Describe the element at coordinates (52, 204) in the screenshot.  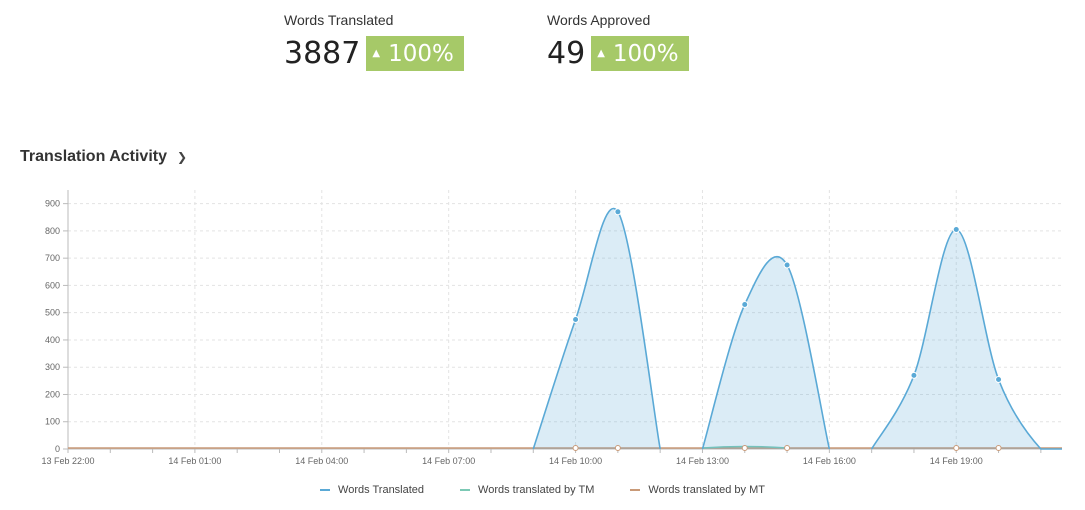
I see `y-tick-label: 900` at that location.